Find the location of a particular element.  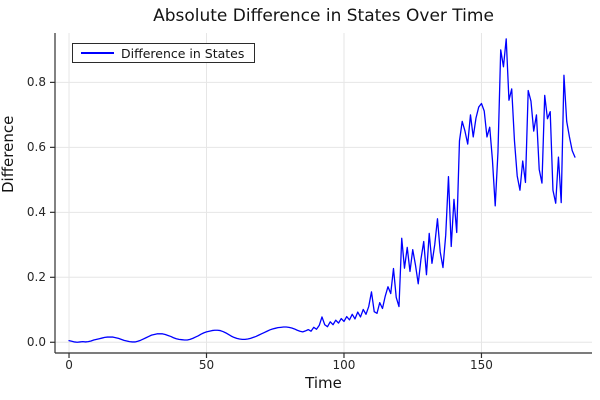

y-tick-label: 0.6 is located at coordinates (36, 147).